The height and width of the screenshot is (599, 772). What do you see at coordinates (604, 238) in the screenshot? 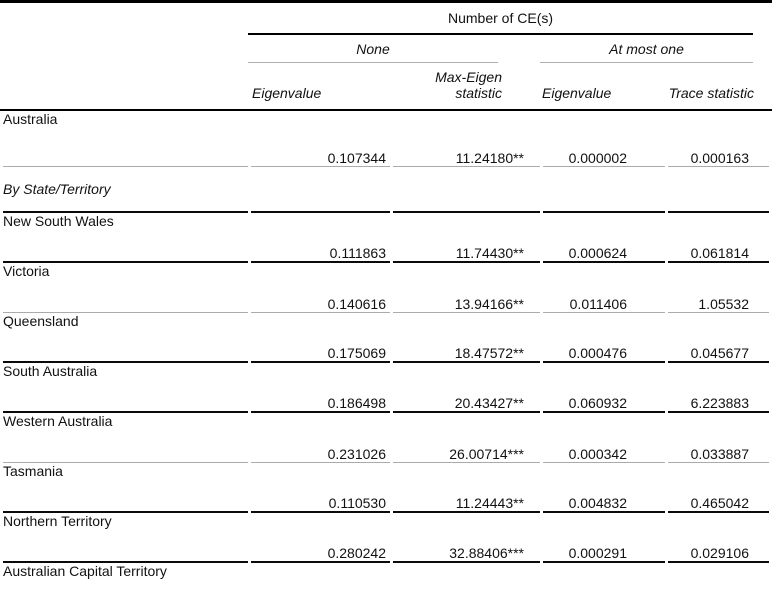
I see `value-eigenvalue-atmost: 0.000624` at bounding box center [604, 238].